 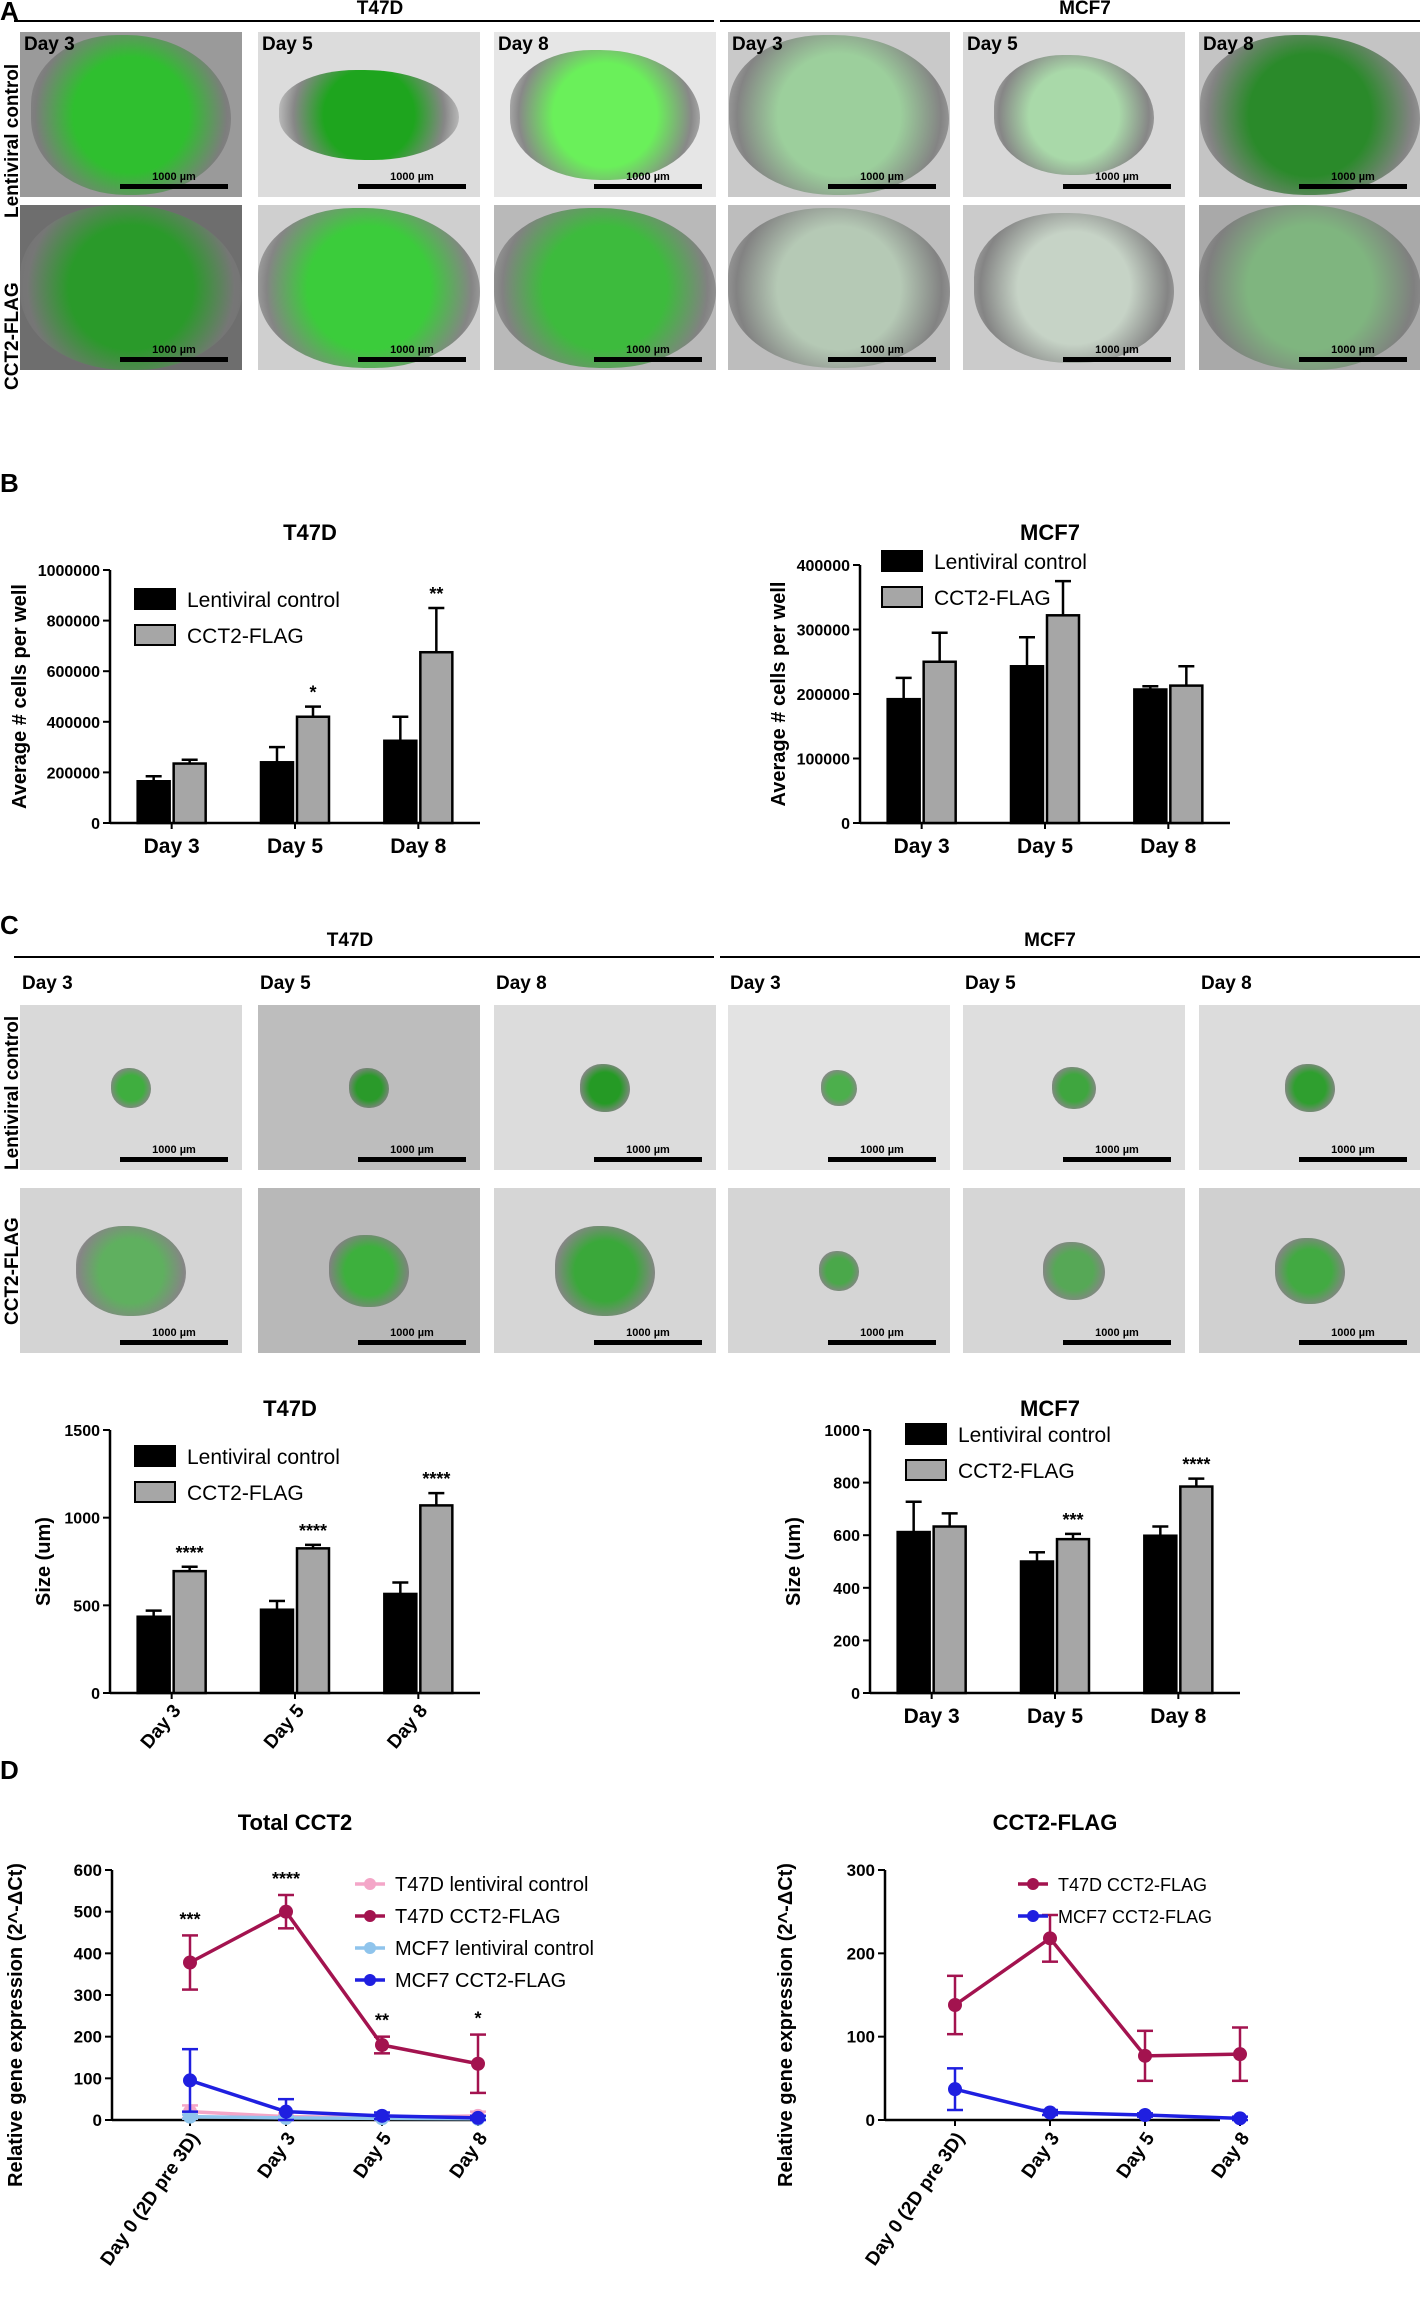 I want to click on series-line, so click(x=1097, y=2104).